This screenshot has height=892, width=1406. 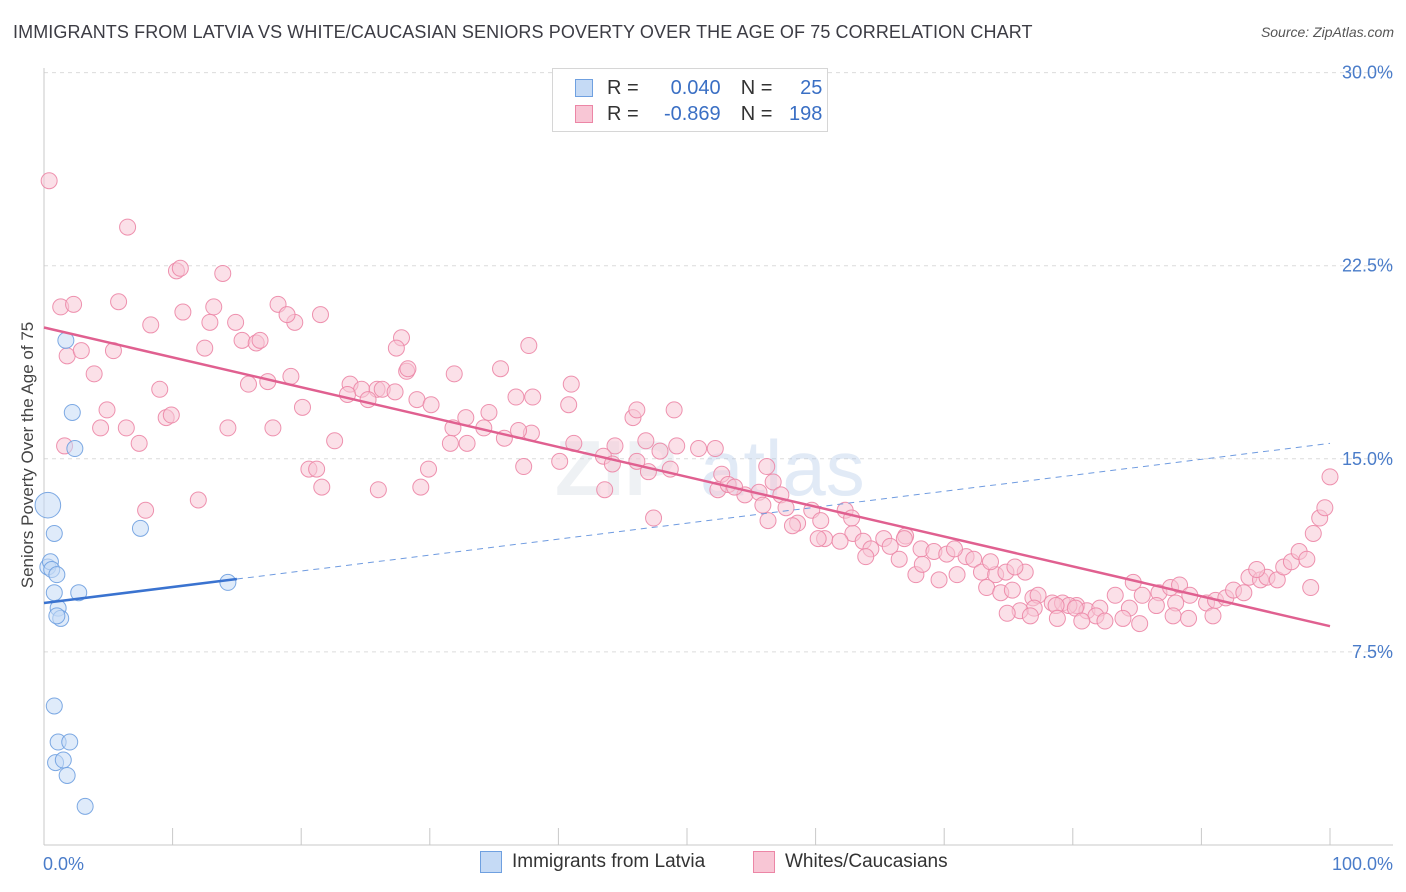 I want to click on y-tick-label: 15.0%, so click(x=1367, y=459).